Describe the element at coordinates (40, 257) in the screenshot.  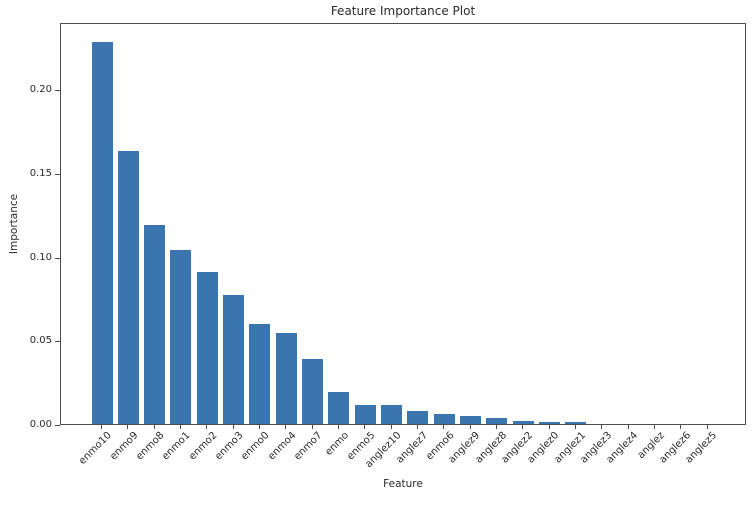
I see `y-tick-label-0.10: 0.10` at that location.